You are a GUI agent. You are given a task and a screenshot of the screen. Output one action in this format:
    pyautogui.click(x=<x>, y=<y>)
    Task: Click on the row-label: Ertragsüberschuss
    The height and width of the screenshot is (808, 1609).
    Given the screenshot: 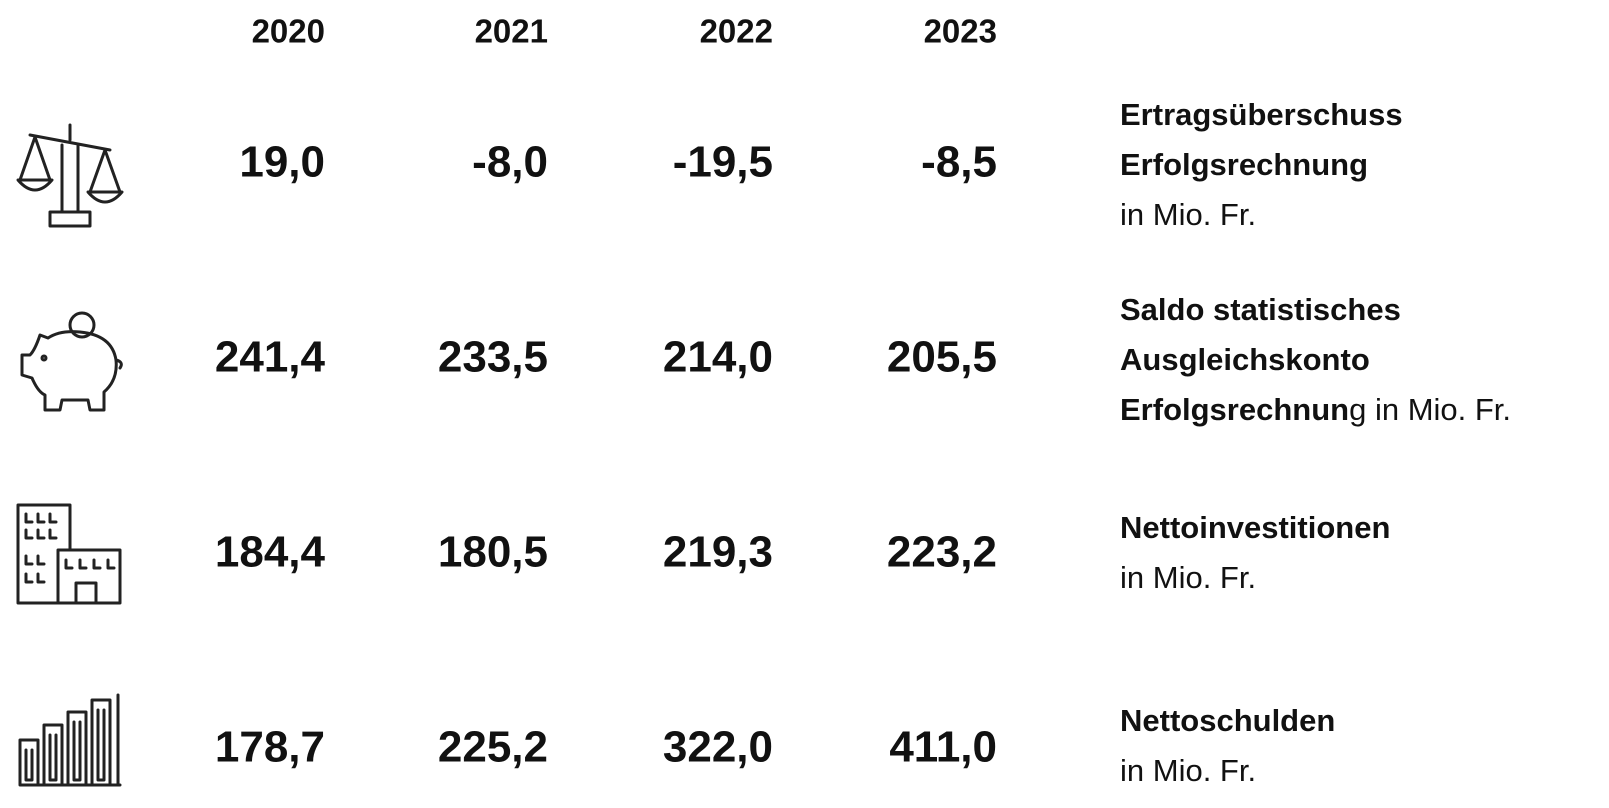 What is the action you would take?
    pyautogui.click(x=1261, y=114)
    